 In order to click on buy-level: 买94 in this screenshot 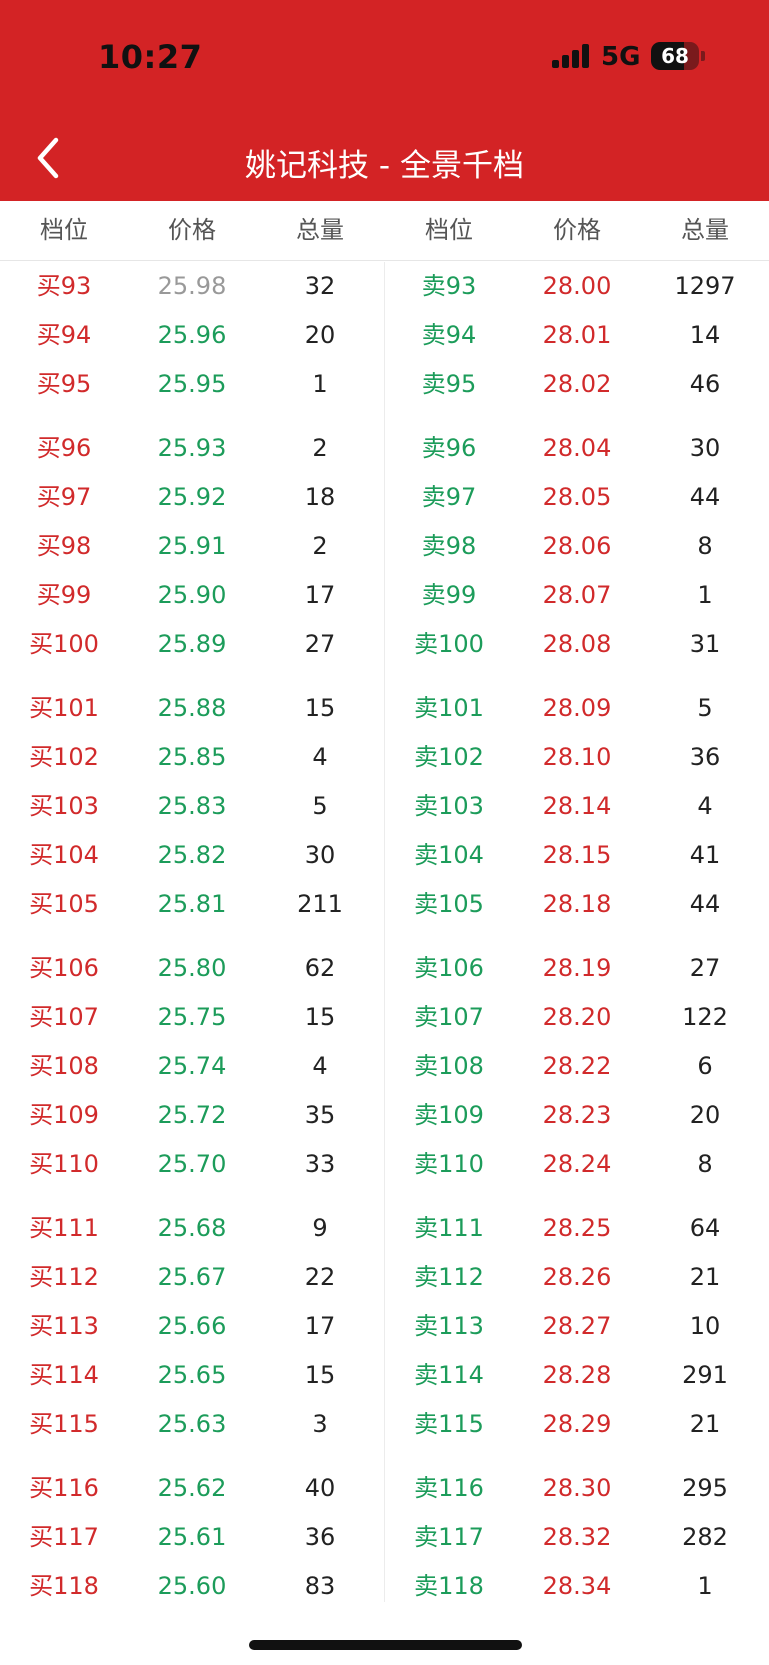, I will do `click(64, 335)`.